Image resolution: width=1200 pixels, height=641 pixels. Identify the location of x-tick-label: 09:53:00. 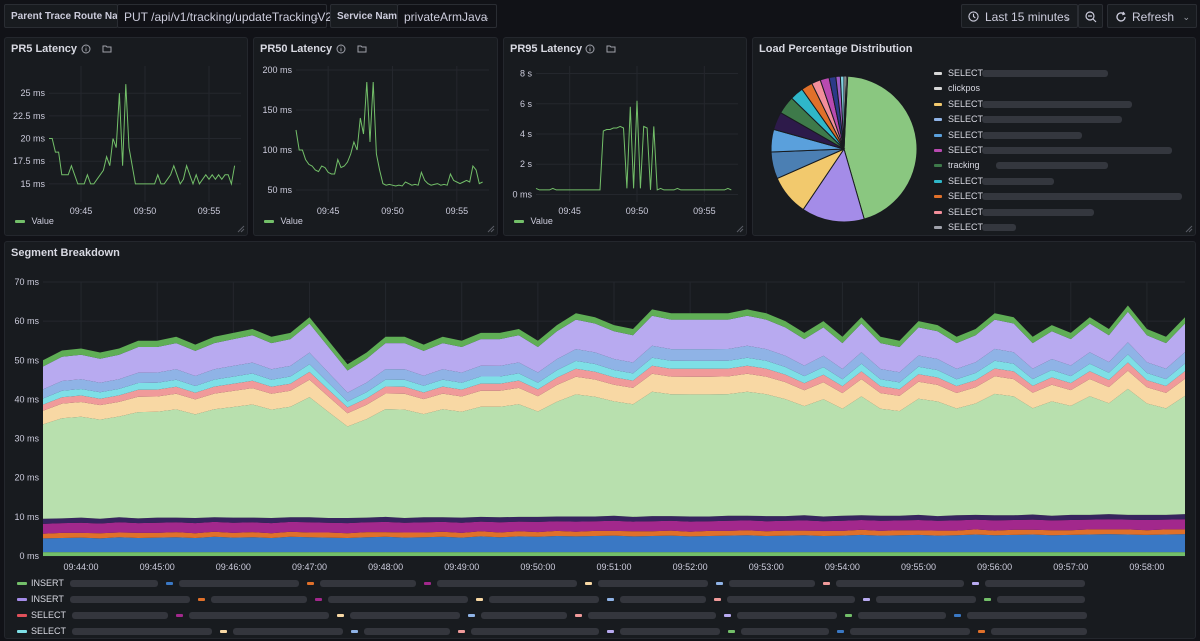
(766, 567).